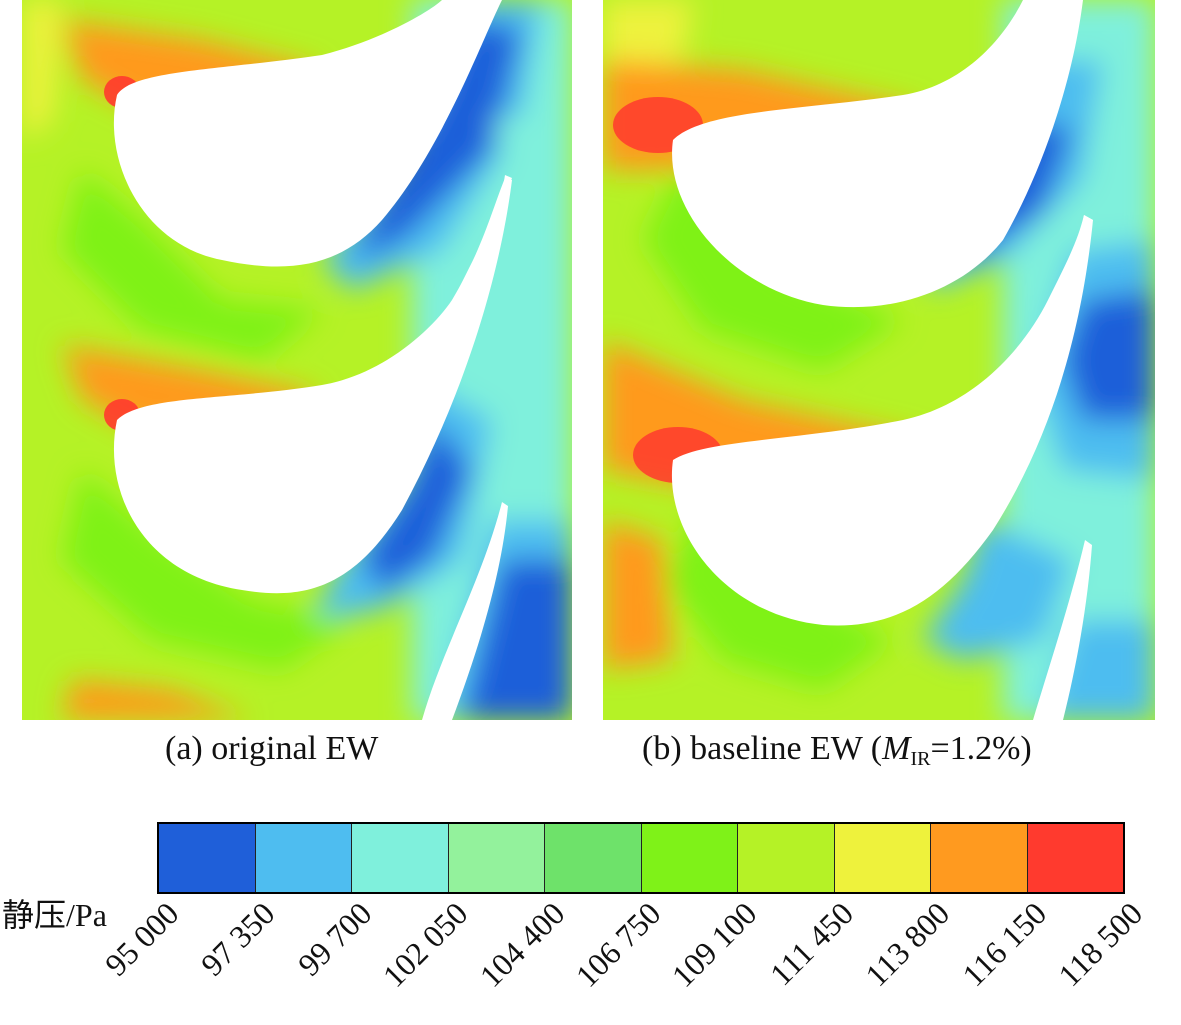  I want to click on caption-original: (a) original EW, so click(272, 748).